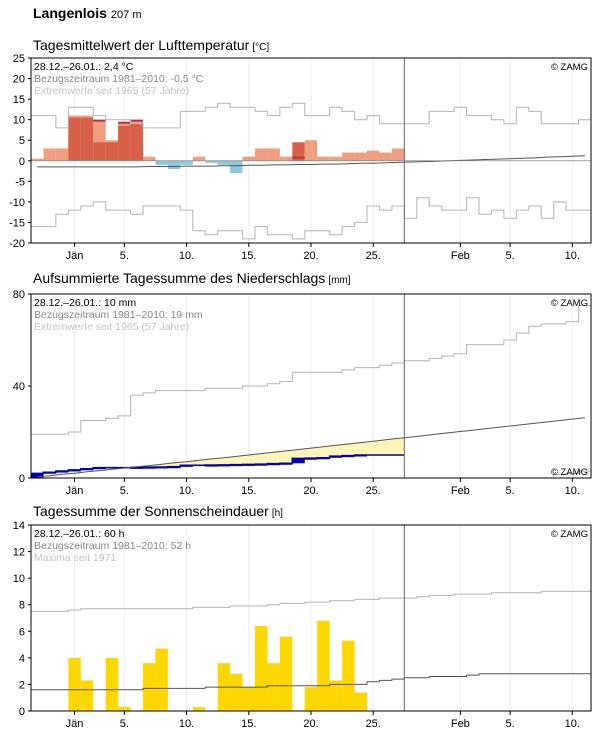  I want to click on sunshine-normal-line, so click(311, 682).